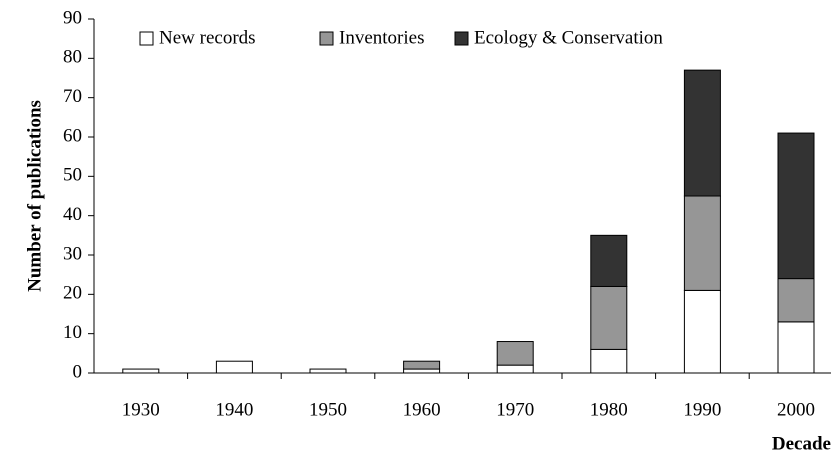  I want to click on x-tick-label: 2000, so click(796, 409).